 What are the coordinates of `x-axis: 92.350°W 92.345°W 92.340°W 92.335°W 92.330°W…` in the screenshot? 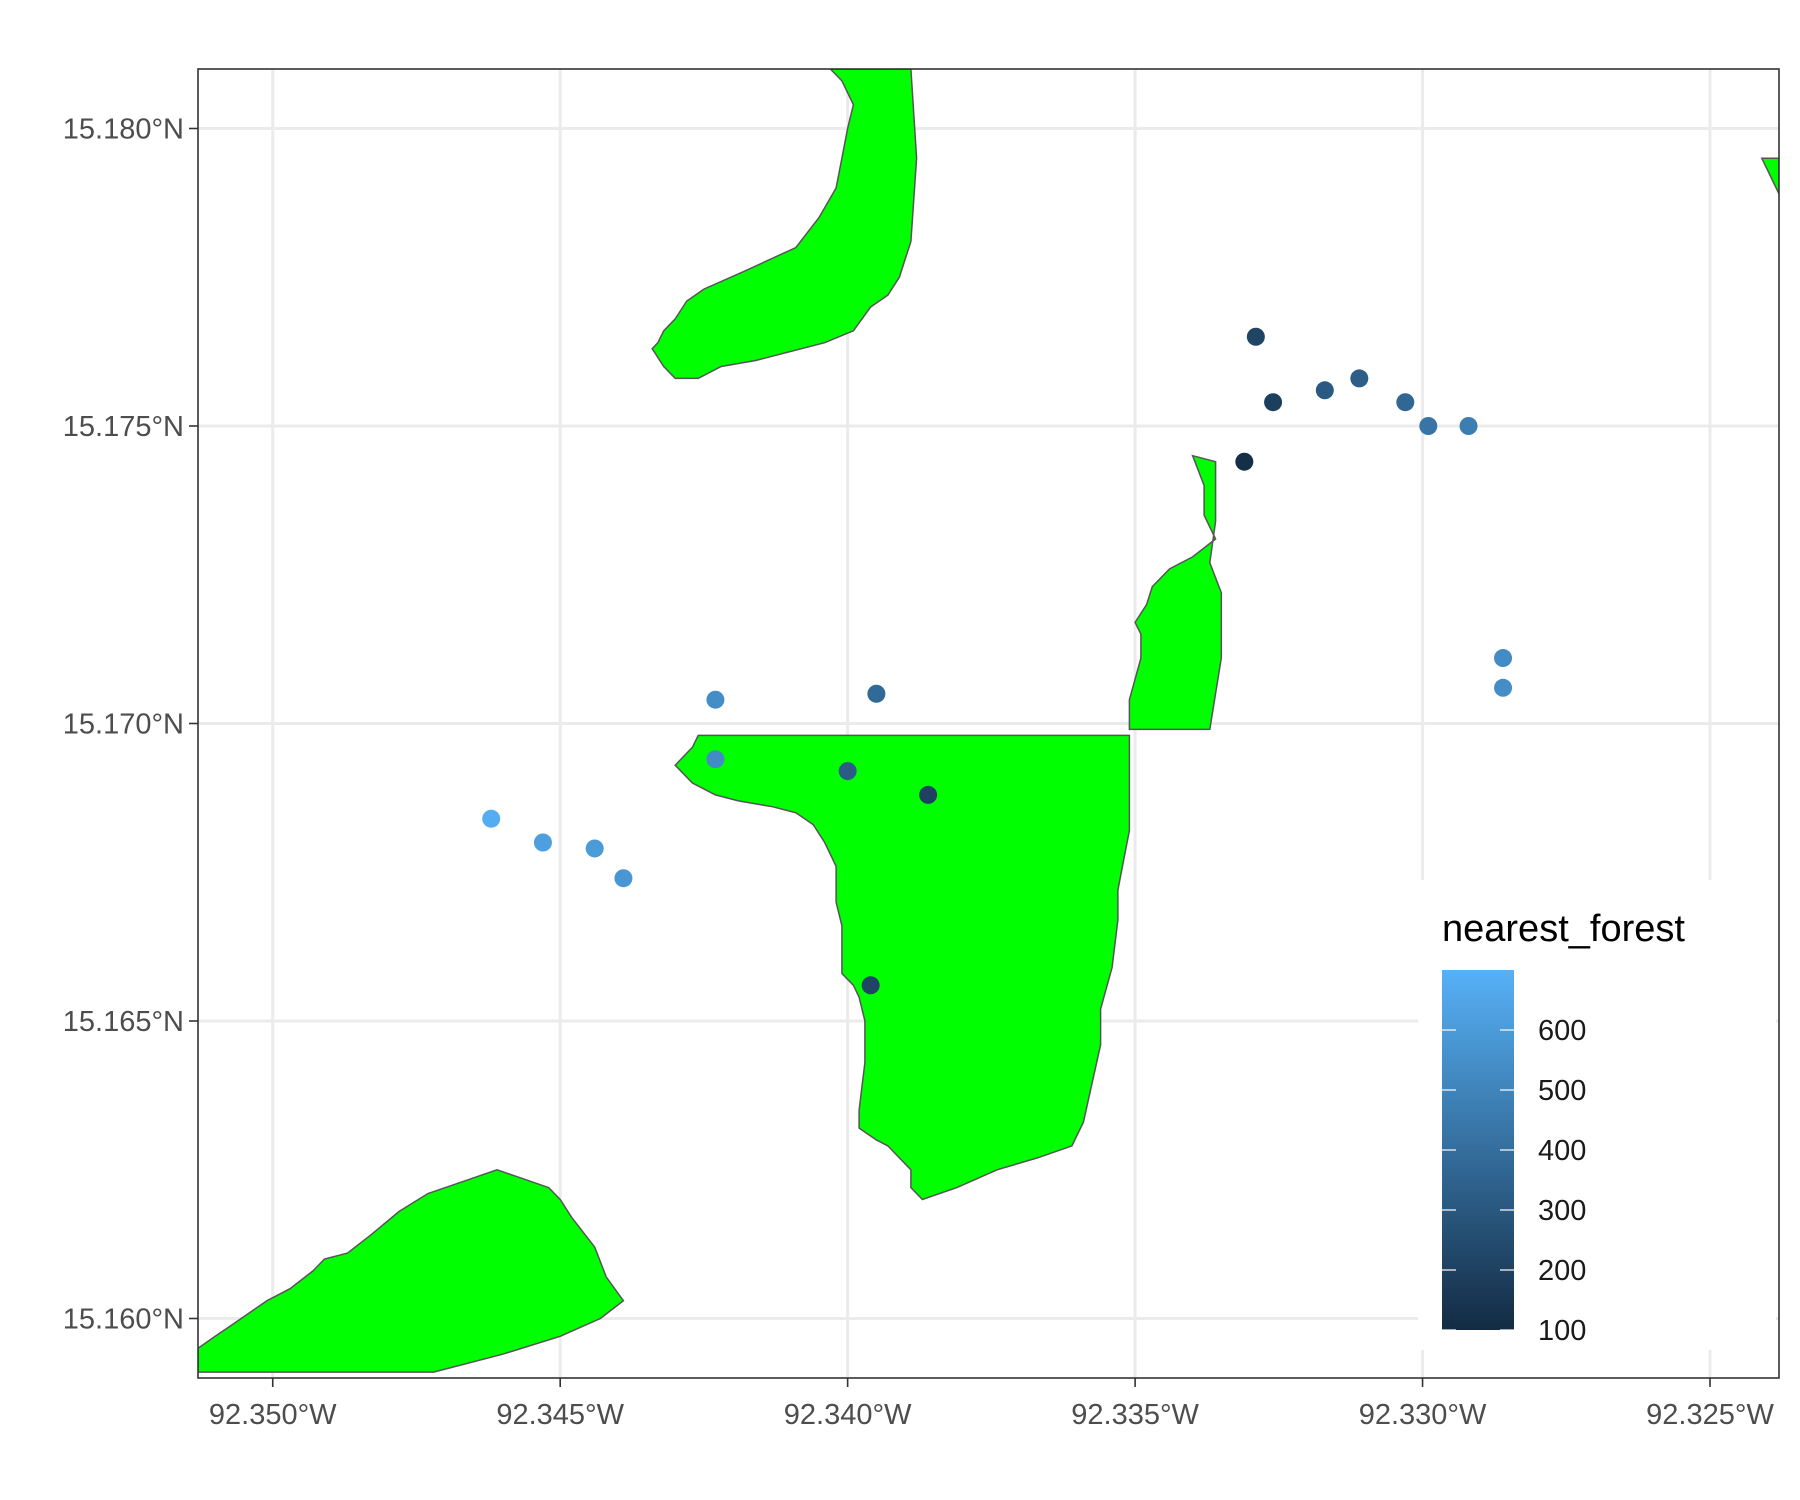 It's located at (991, 1404).